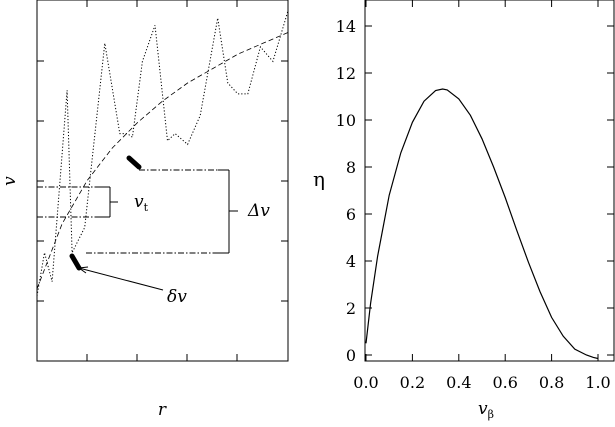  I want to click on delta-v-bracket, so click(162, 211).